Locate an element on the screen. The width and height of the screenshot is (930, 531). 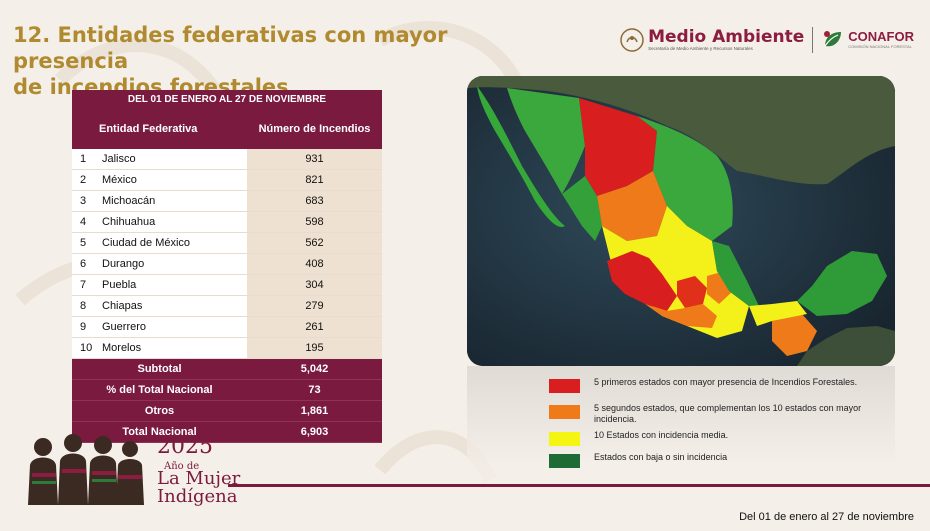
row-entity: Chiapas is located at coordinates (174, 306).